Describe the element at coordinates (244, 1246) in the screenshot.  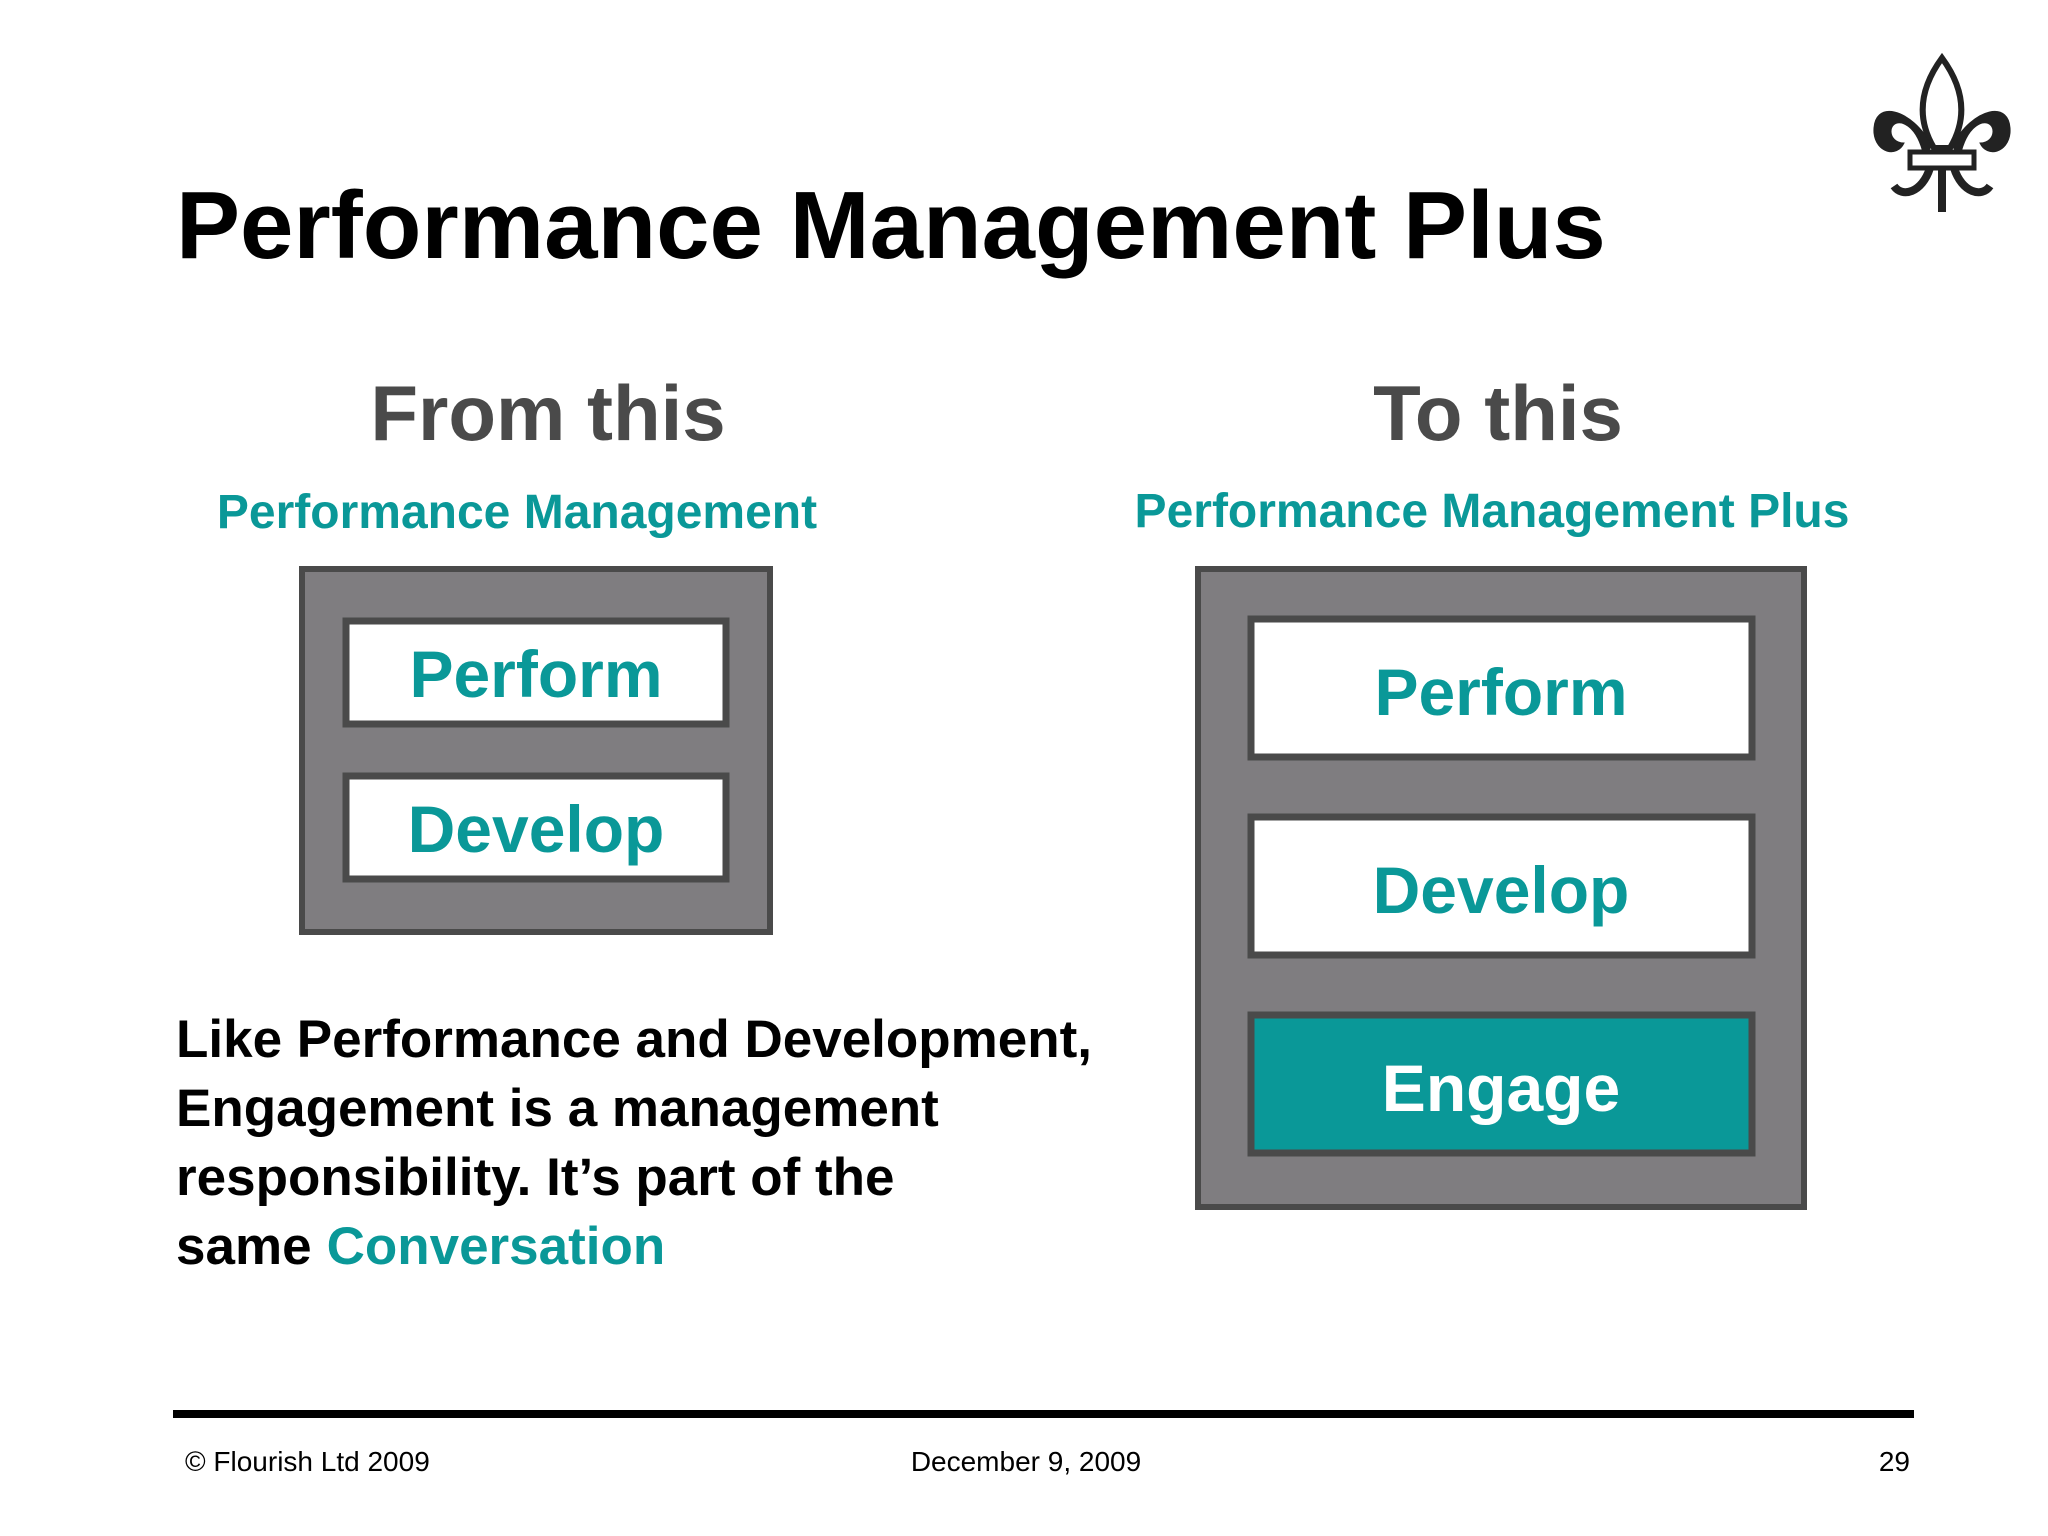
I see `paragraph-text: same` at that location.